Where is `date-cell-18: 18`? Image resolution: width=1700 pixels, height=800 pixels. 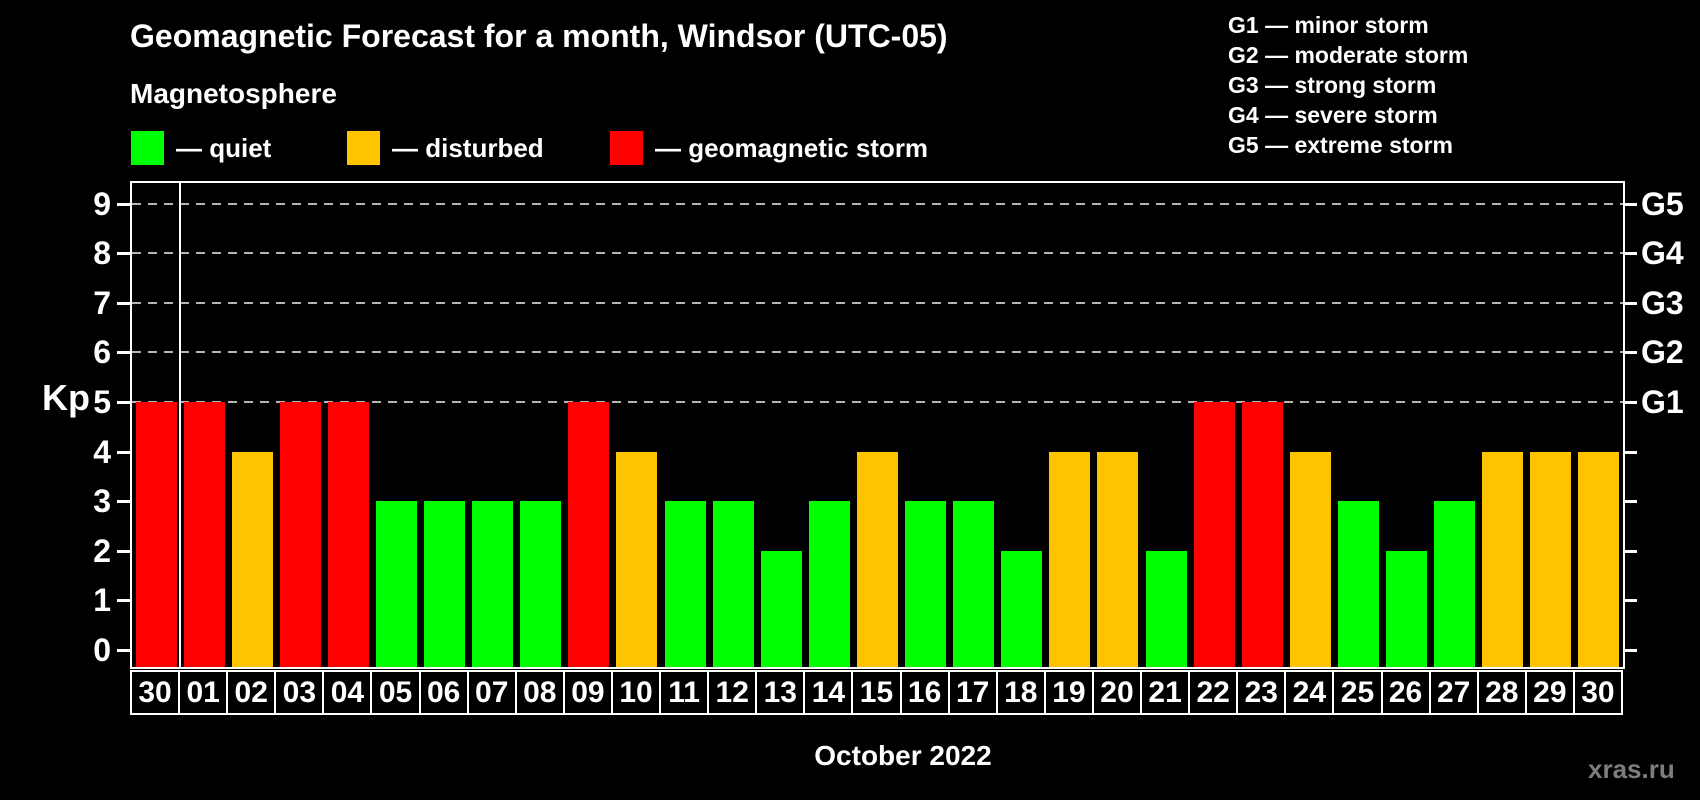 date-cell-18: 18 is located at coordinates (1020, 692).